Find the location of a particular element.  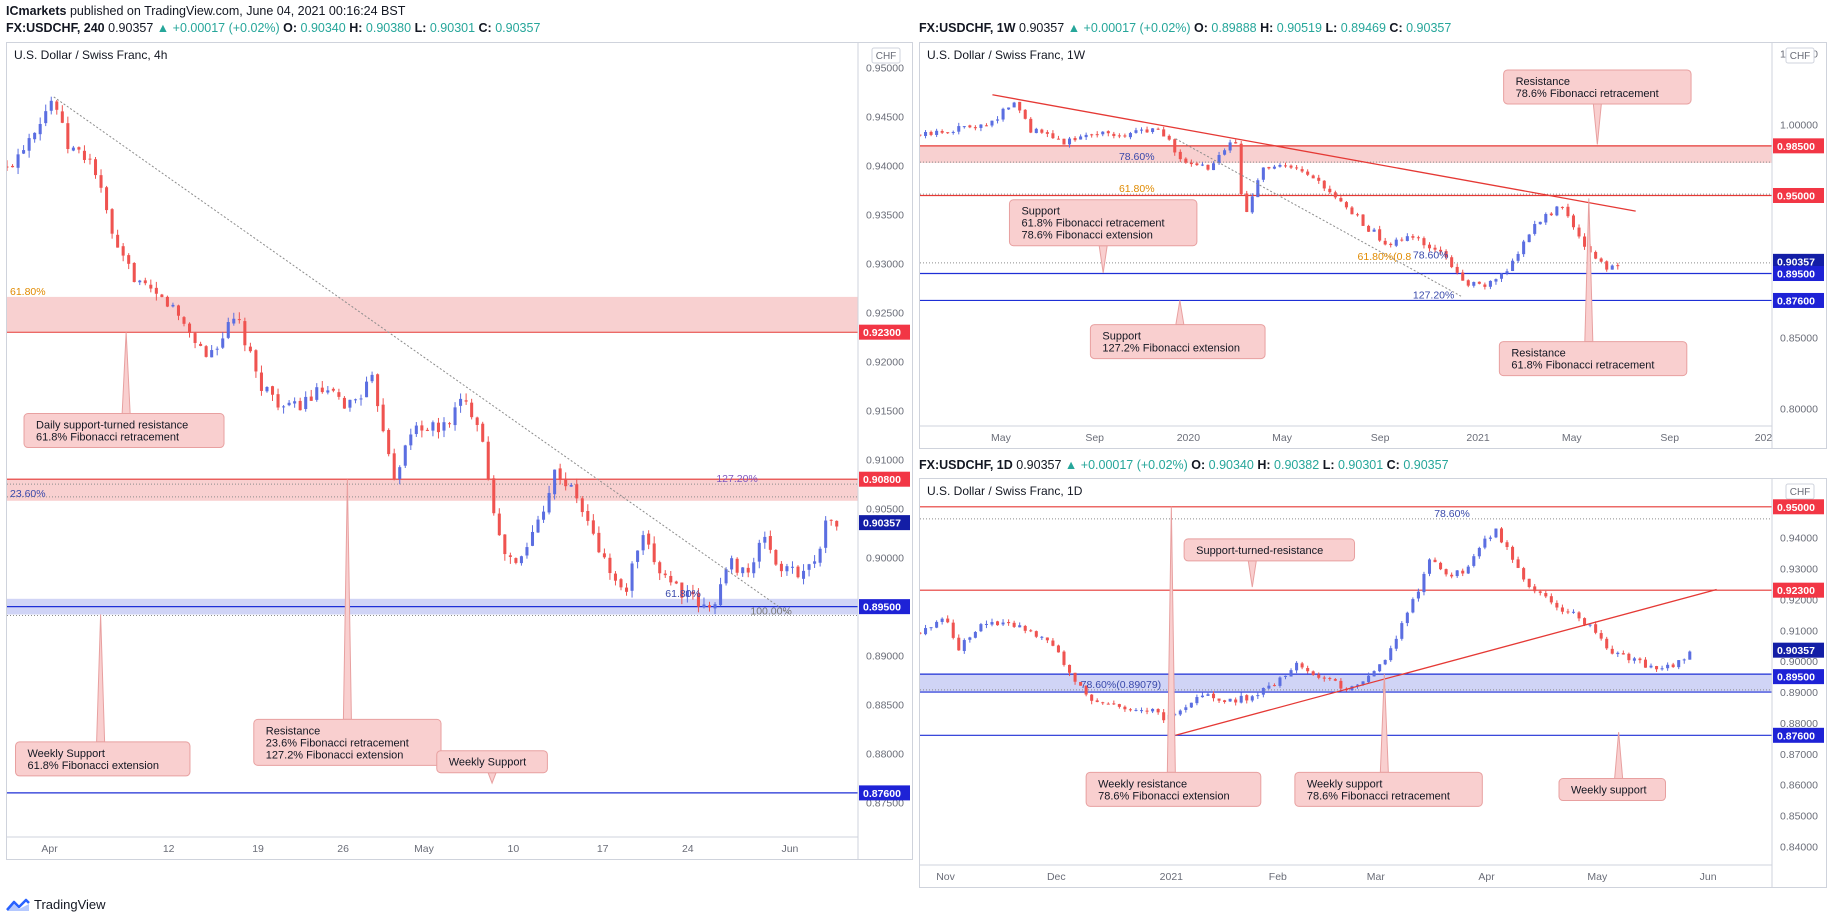

ohlc-key: L: is located at coordinates (420, 28).